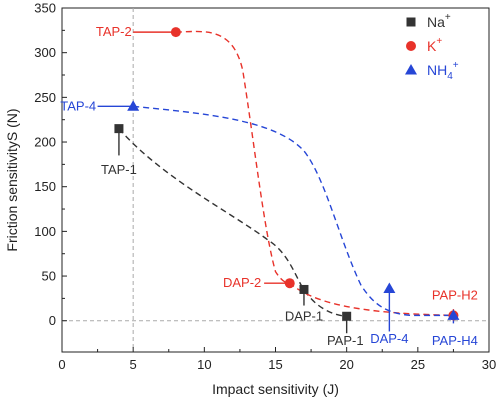 This screenshot has height=404, width=500. Describe the element at coordinates (78, 105) in the screenshot. I see `annot-tap4-label: TAP-4` at that location.